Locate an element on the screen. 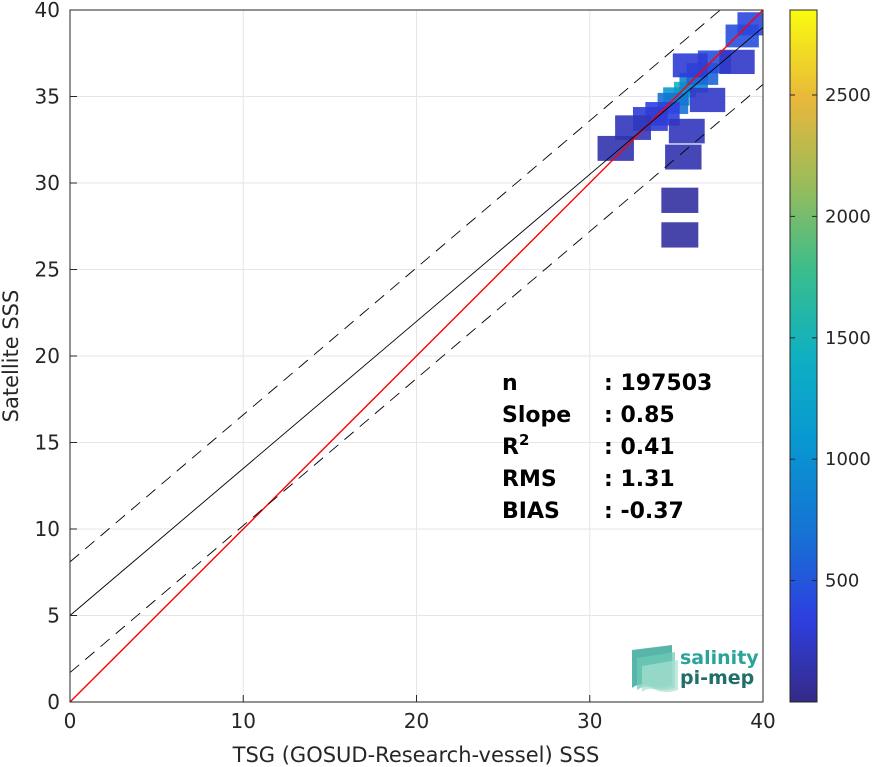 The width and height of the screenshot is (879, 767). y-tick-label: 35 is located at coordinates (47, 97).